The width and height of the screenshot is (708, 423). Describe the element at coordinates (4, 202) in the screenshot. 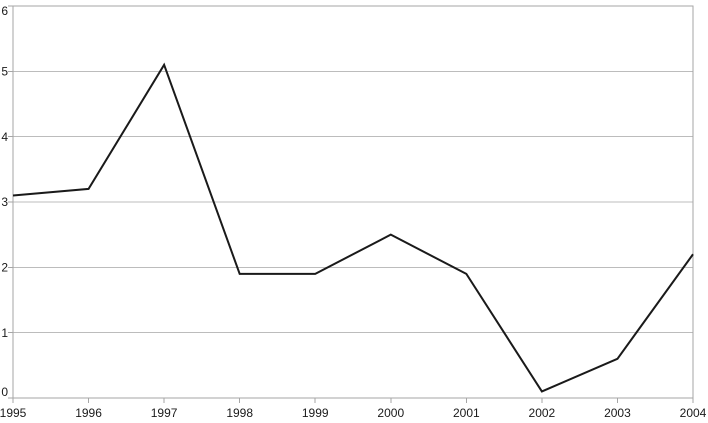

I see `y-tick-label: 3` at that location.